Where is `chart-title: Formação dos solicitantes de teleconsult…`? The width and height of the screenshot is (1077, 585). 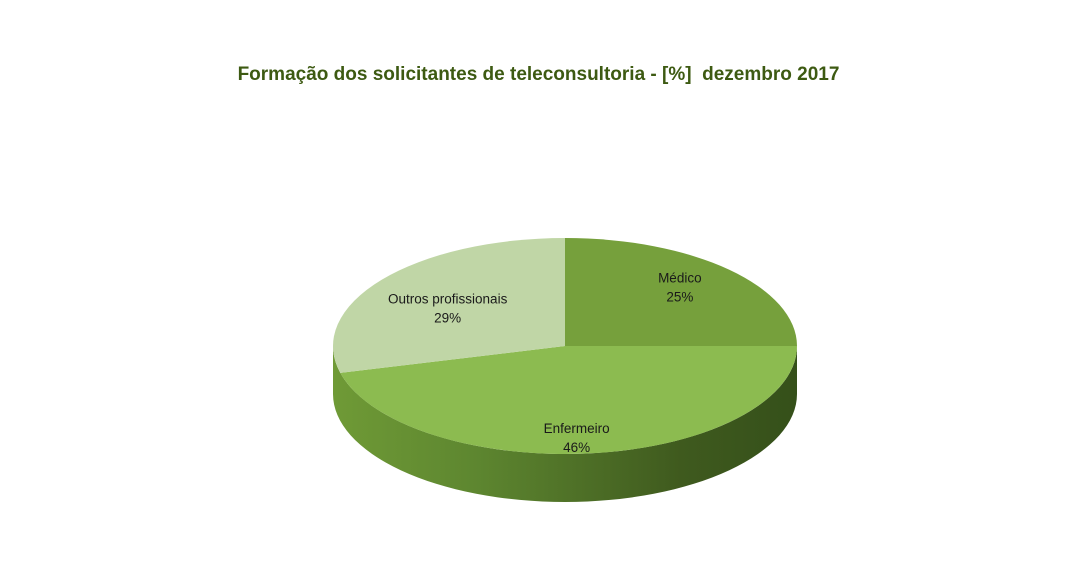 chart-title: Formação dos solicitantes de teleconsult… is located at coordinates (538, 74).